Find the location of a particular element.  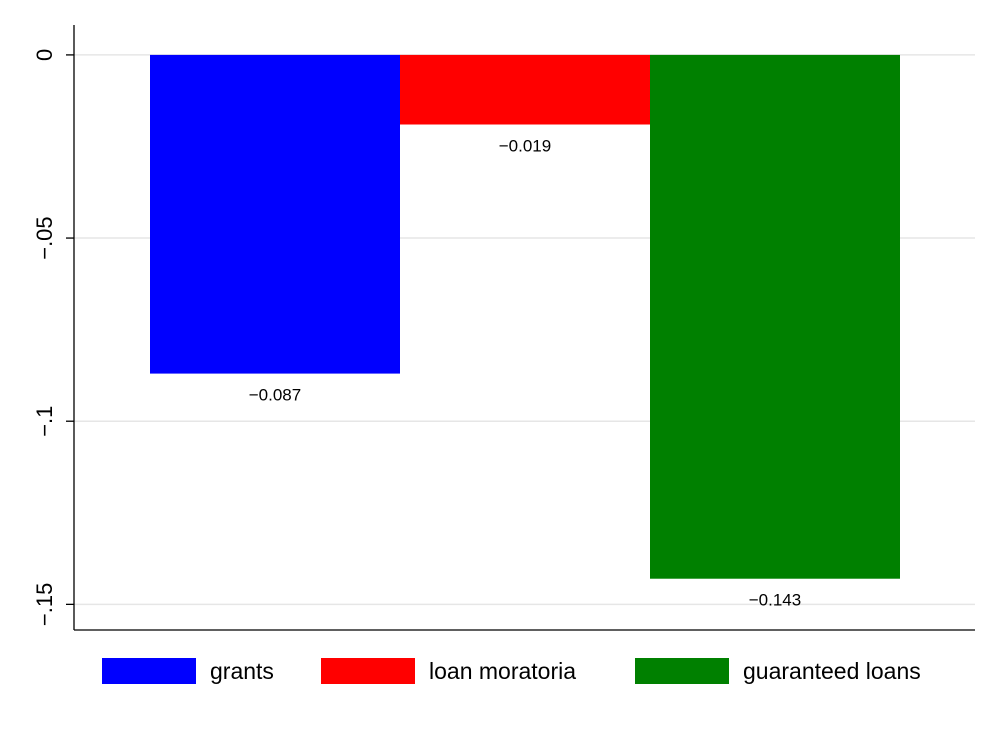

bar-value-label: −0.087 is located at coordinates (275, 395).